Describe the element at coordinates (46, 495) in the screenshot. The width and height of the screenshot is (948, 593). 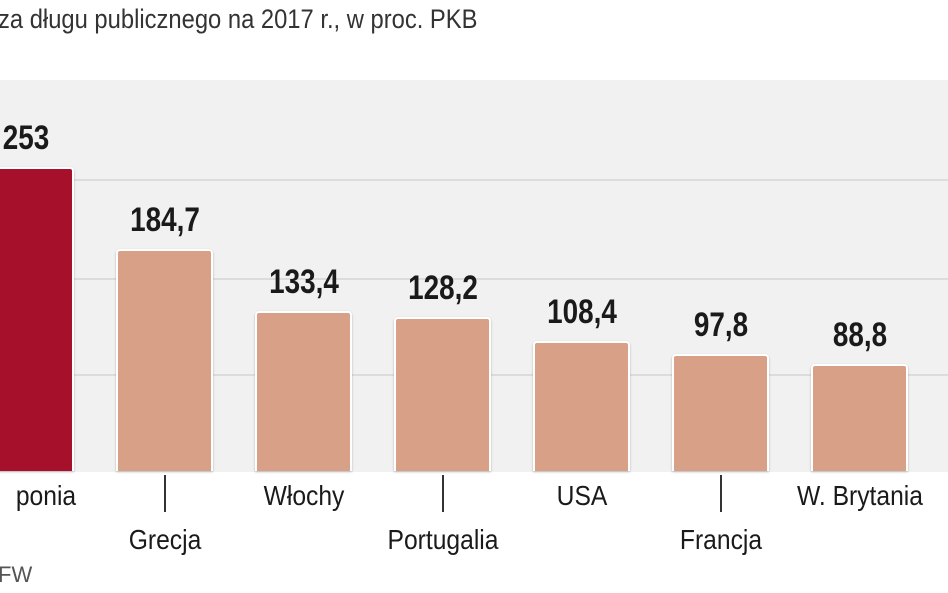
I see `category-label: ponia` at that location.